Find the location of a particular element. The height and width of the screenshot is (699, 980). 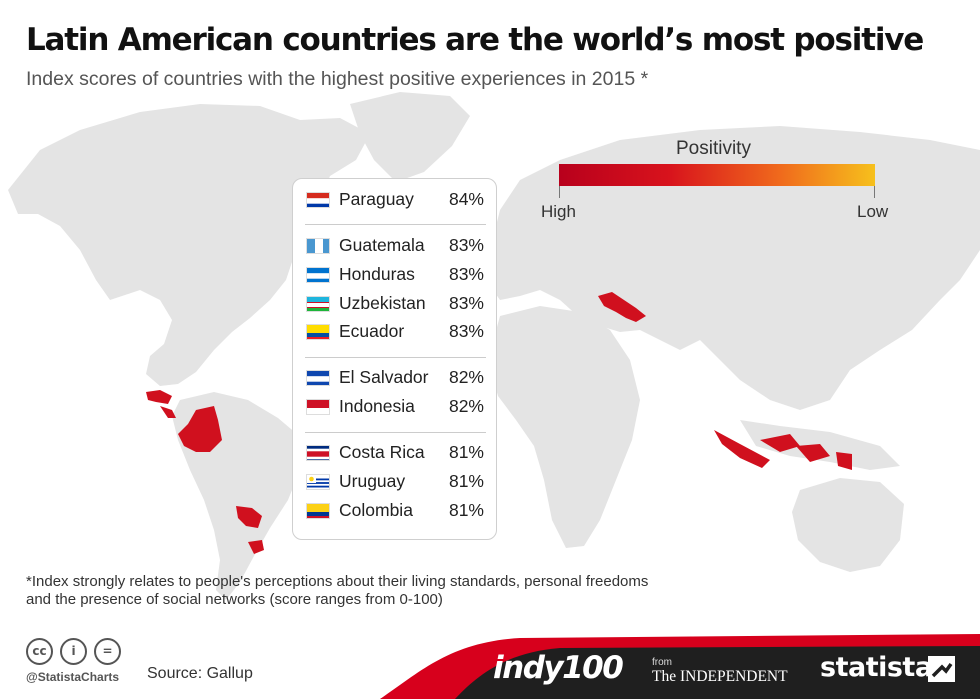

ecuador-flag-icon is located at coordinates (318, 332).